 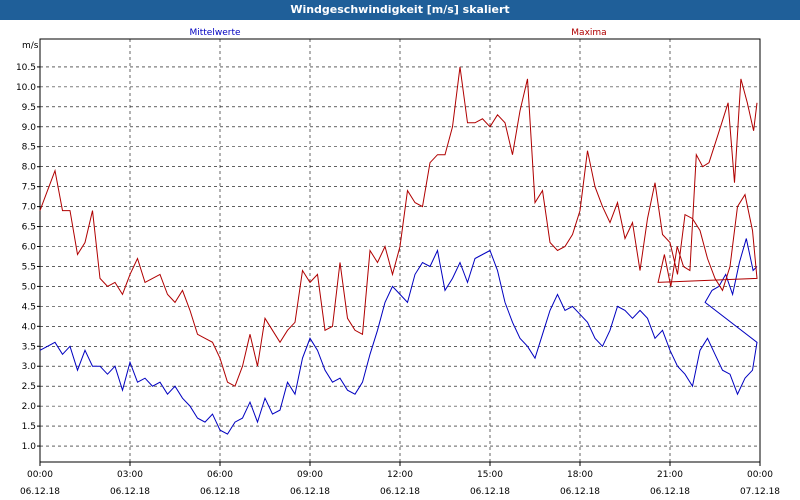 I want to click on y-tick-label: 3.5, so click(x=29, y=347).